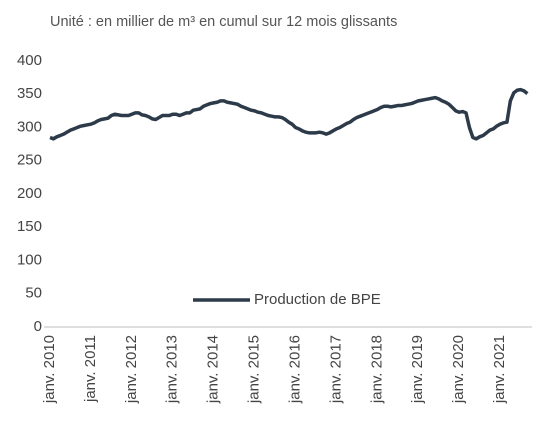 Image resolution: width=537 pixels, height=426 pixels. What do you see at coordinates (131, 369) in the screenshot?
I see `x-tick-label: janv. 2012` at bounding box center [131, 369].